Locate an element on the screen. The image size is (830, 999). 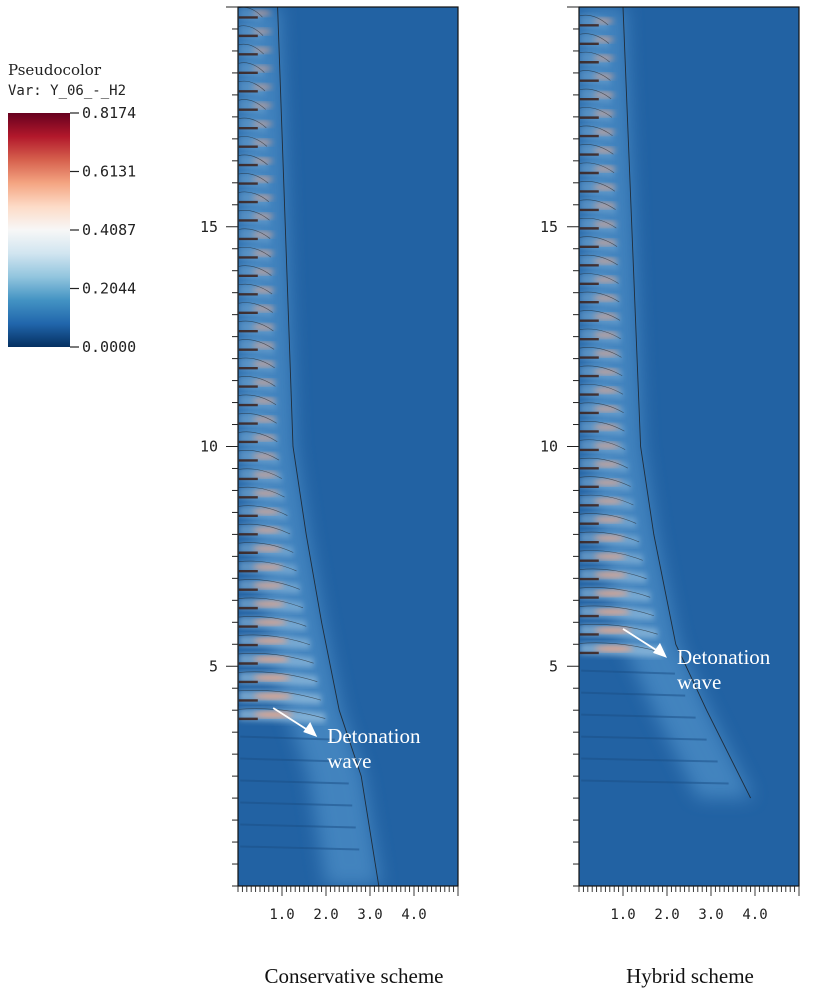
colorbar-tick-label: 0.4087 is located at coordinates (109, 230).